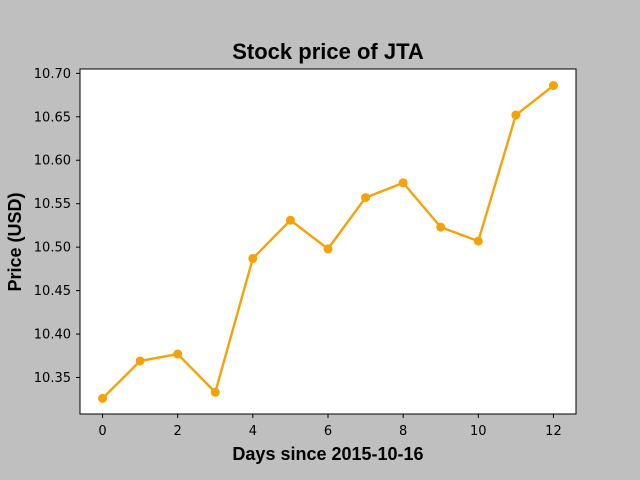  What do you see at coordinates (52, 291) in the screenshot?
I see `y-tick-label: 10.45` at bounding box center [52, 291].